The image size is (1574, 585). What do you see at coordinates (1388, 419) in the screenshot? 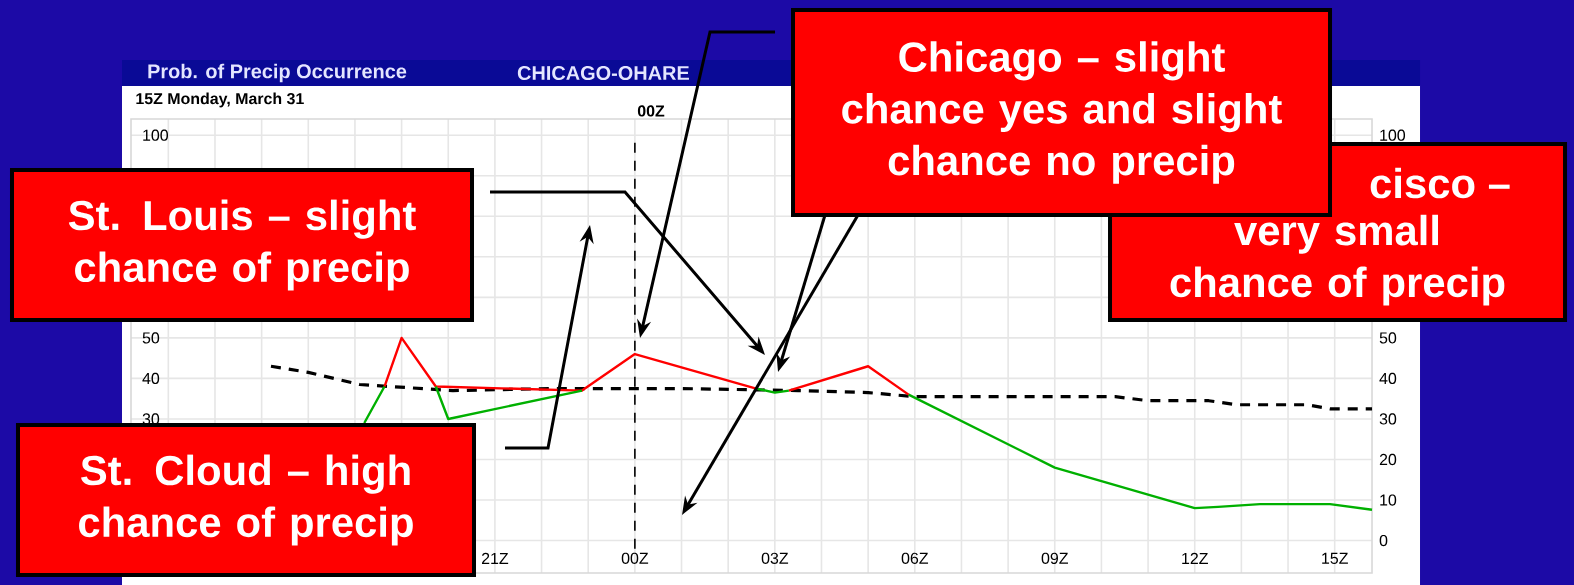
I see `y2-tick-label: 30` at bounding box center [1388, 419].